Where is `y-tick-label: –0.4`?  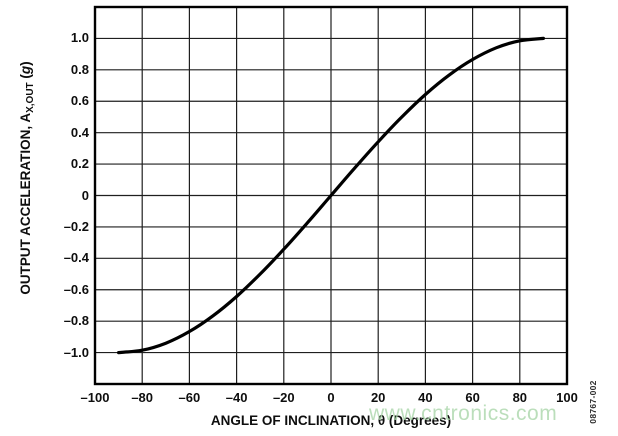
y-tick-label: –0.4 is located at coordinates (76, 258).